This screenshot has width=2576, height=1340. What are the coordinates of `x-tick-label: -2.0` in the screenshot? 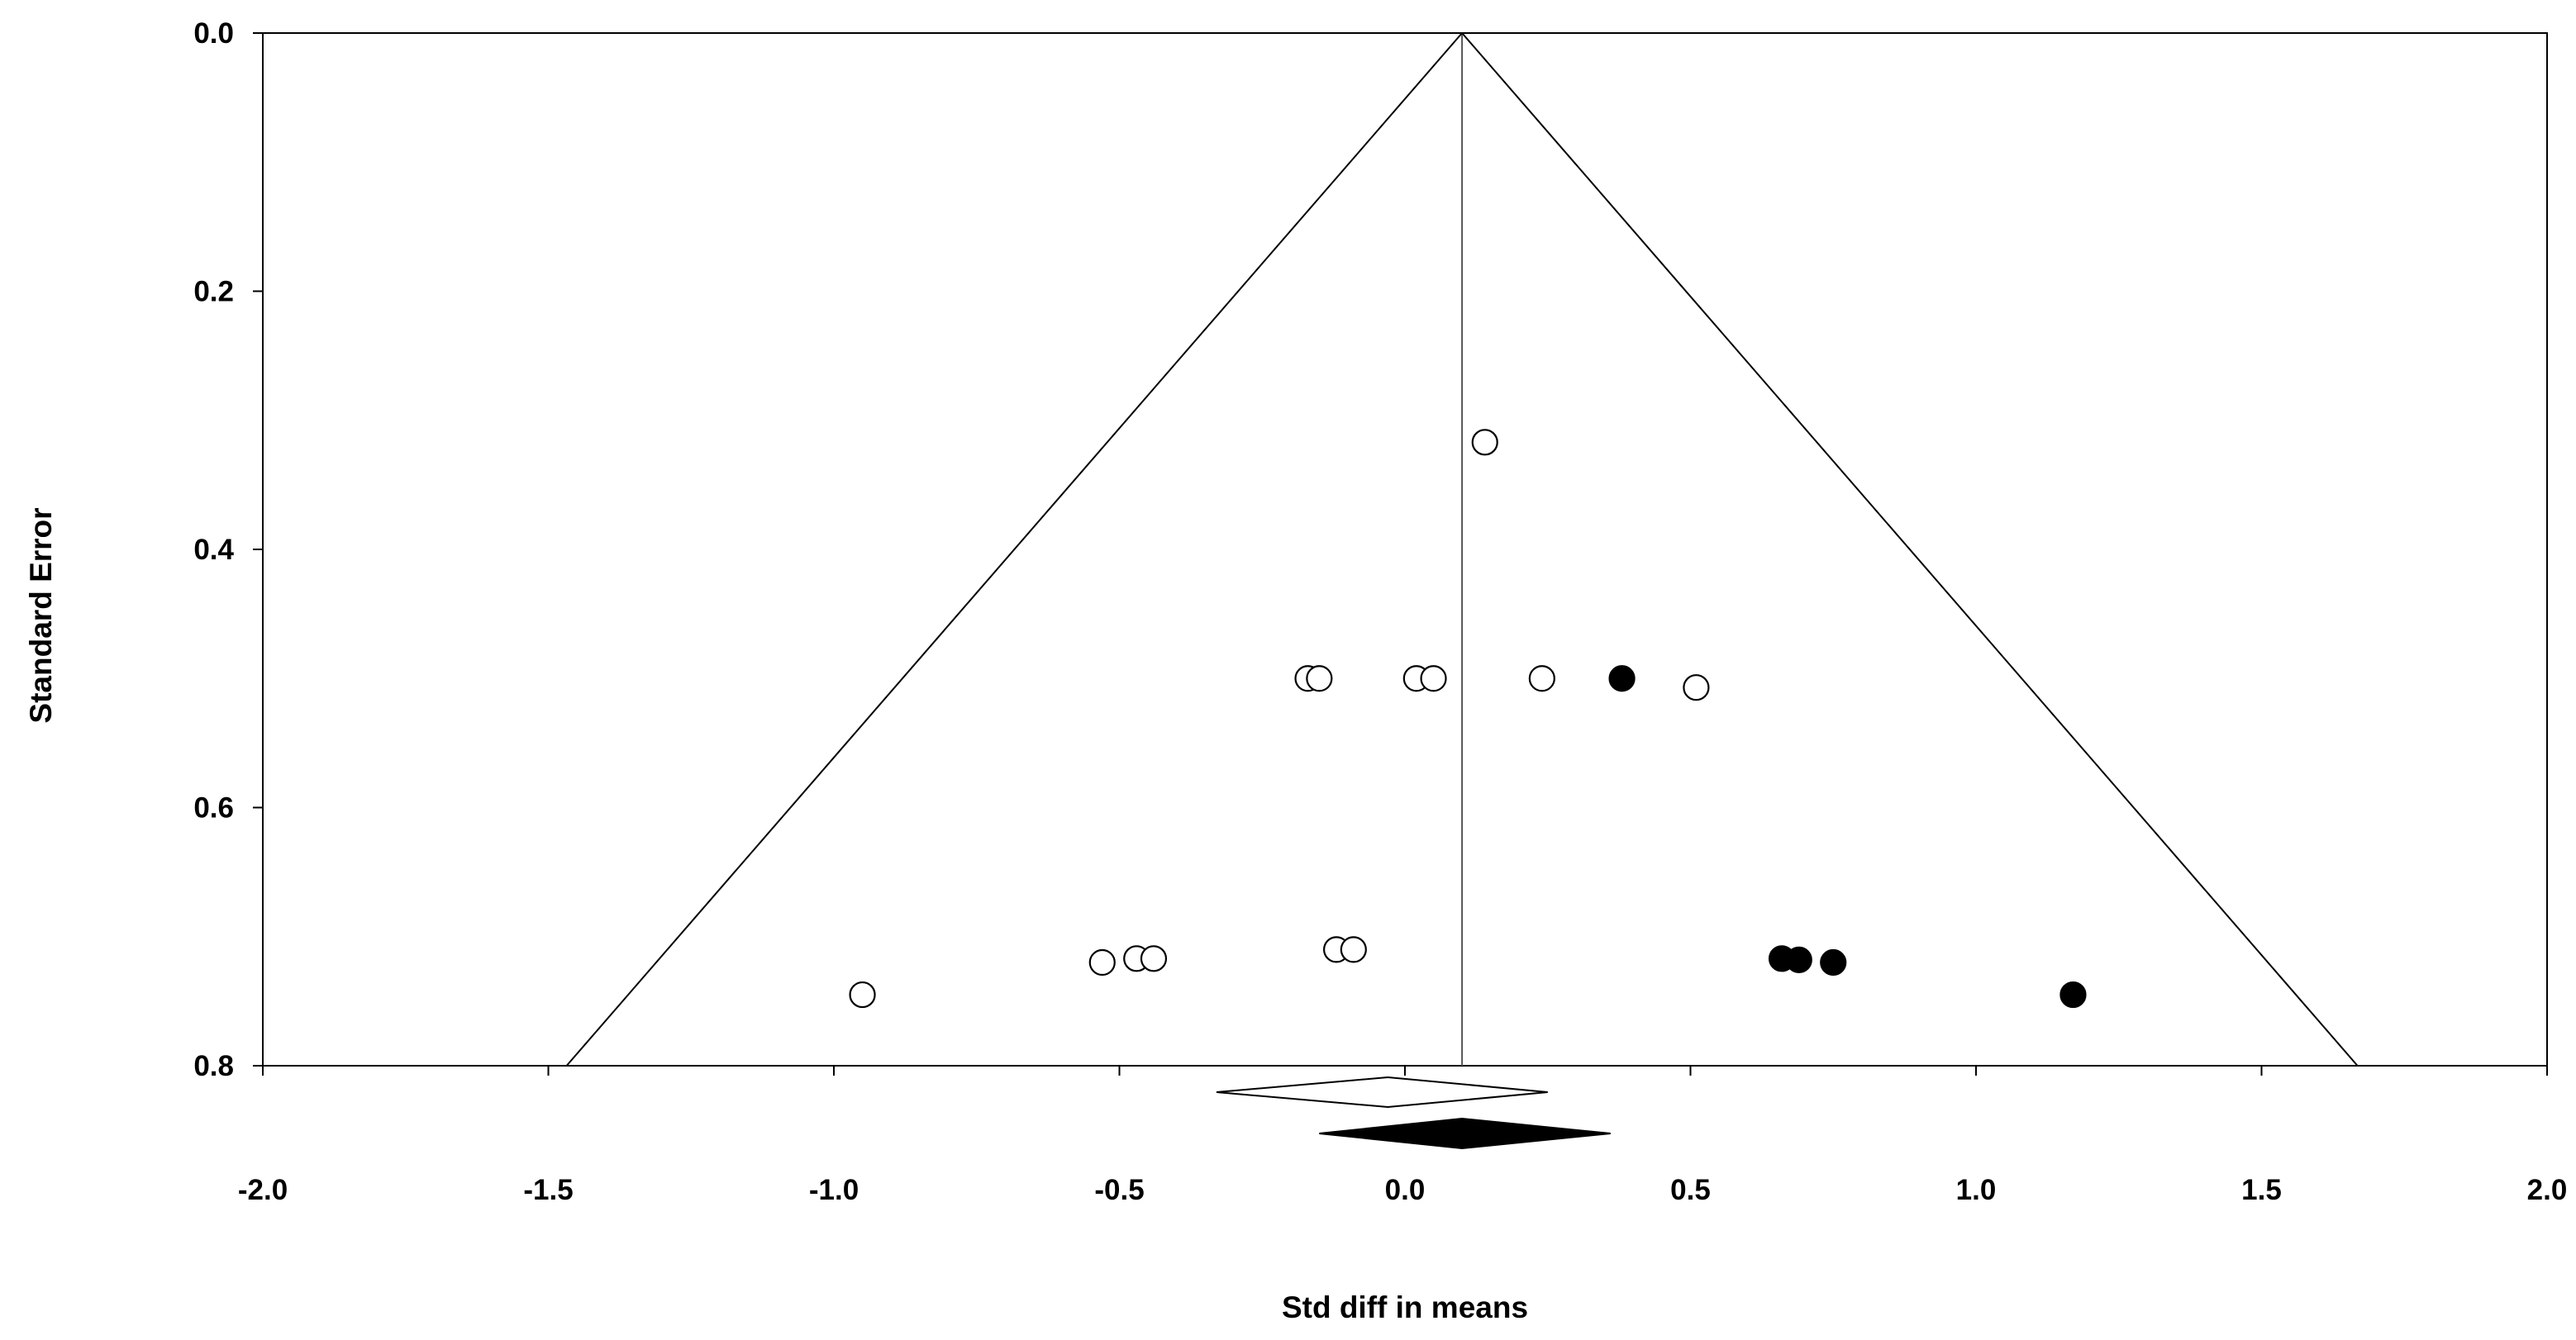 It's located at (263, 1190).